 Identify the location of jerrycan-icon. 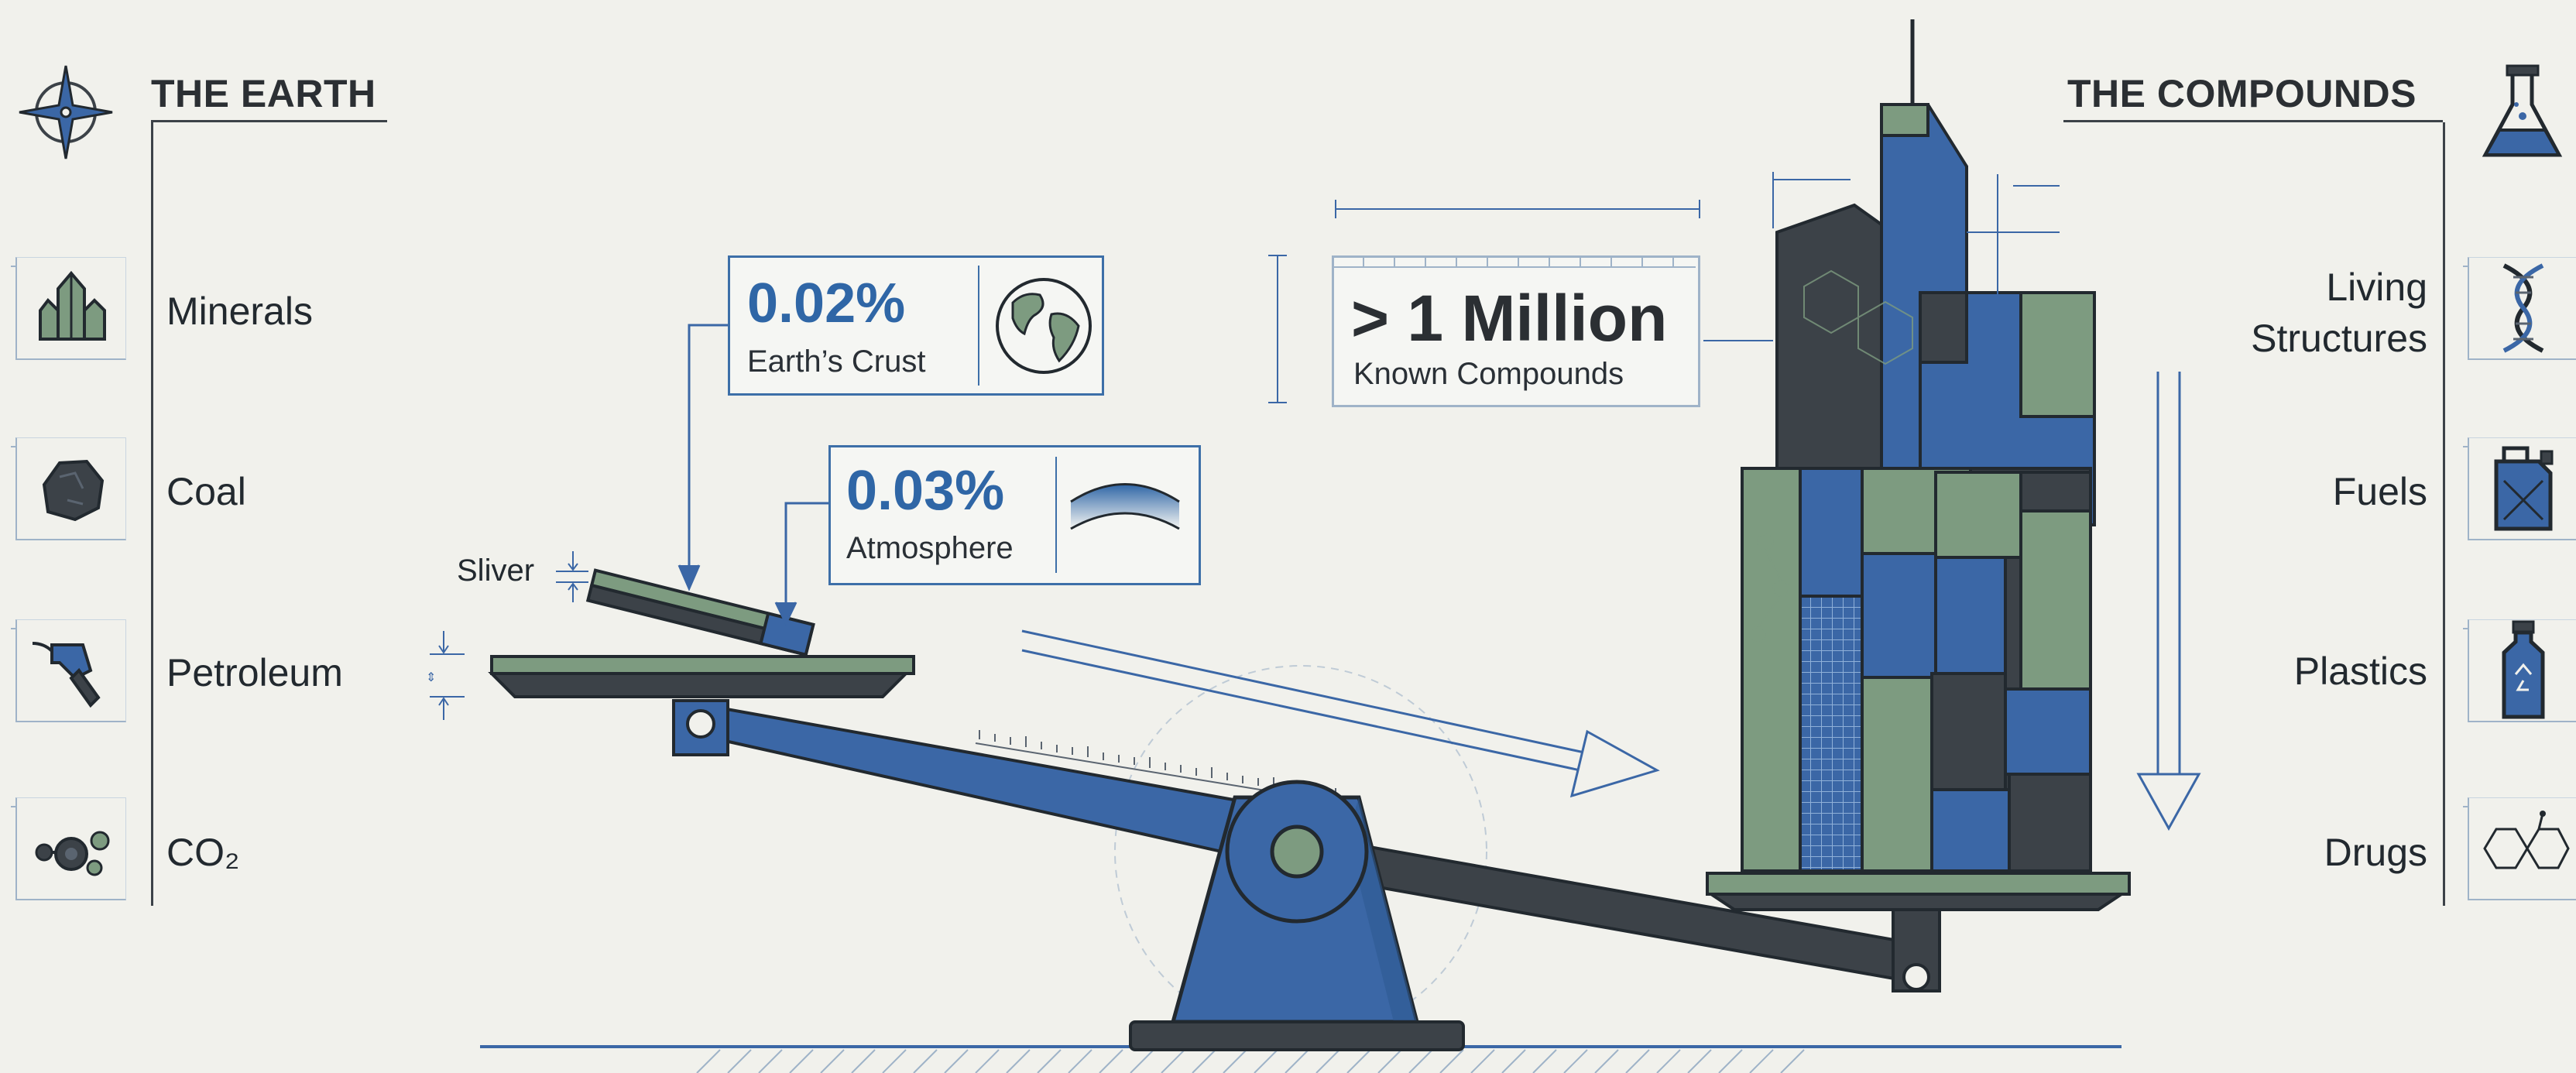
(2524, 489).